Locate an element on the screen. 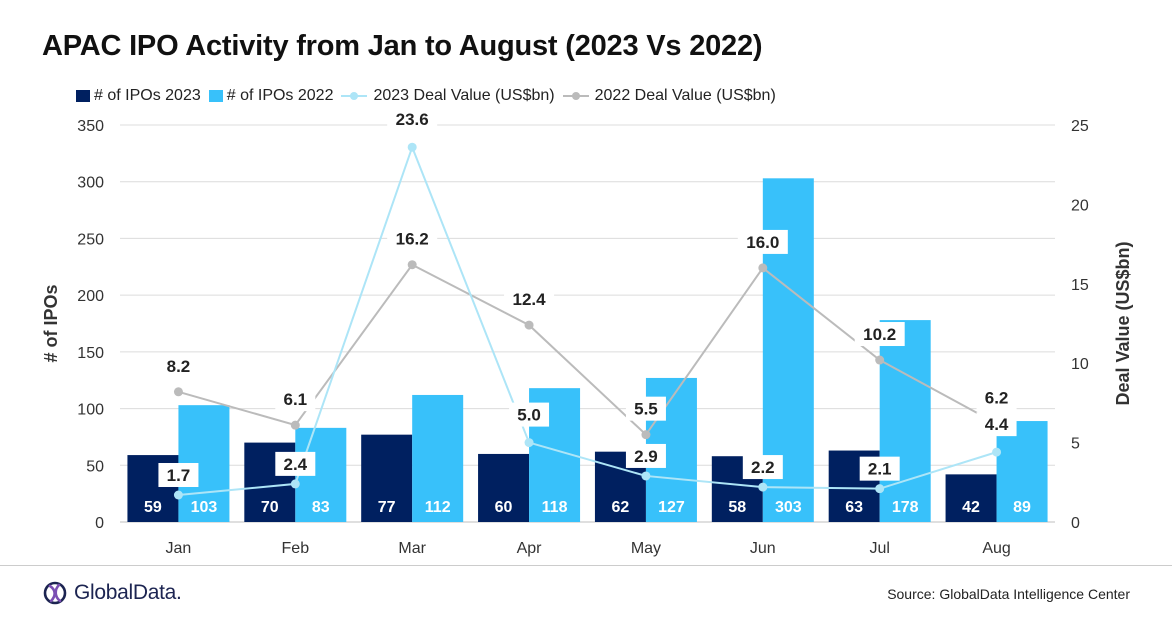  deal-value-2022-label: 8.2 is located at coordinates (179, 366).